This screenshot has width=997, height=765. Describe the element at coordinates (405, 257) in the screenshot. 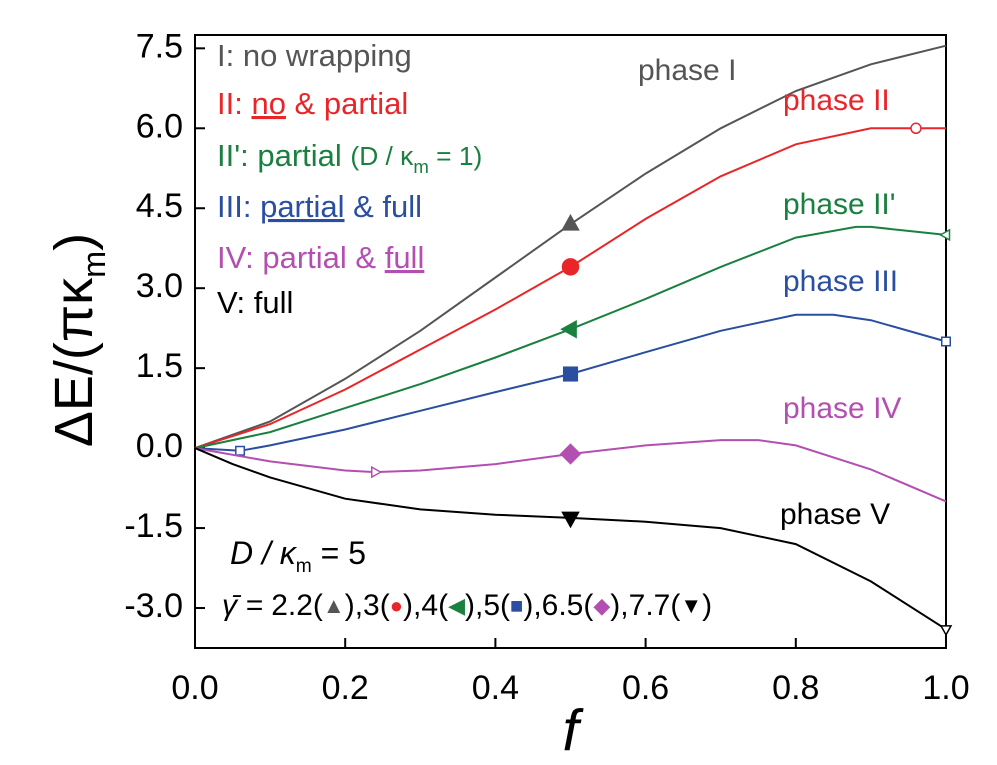

I see `text-part: full` at that location.